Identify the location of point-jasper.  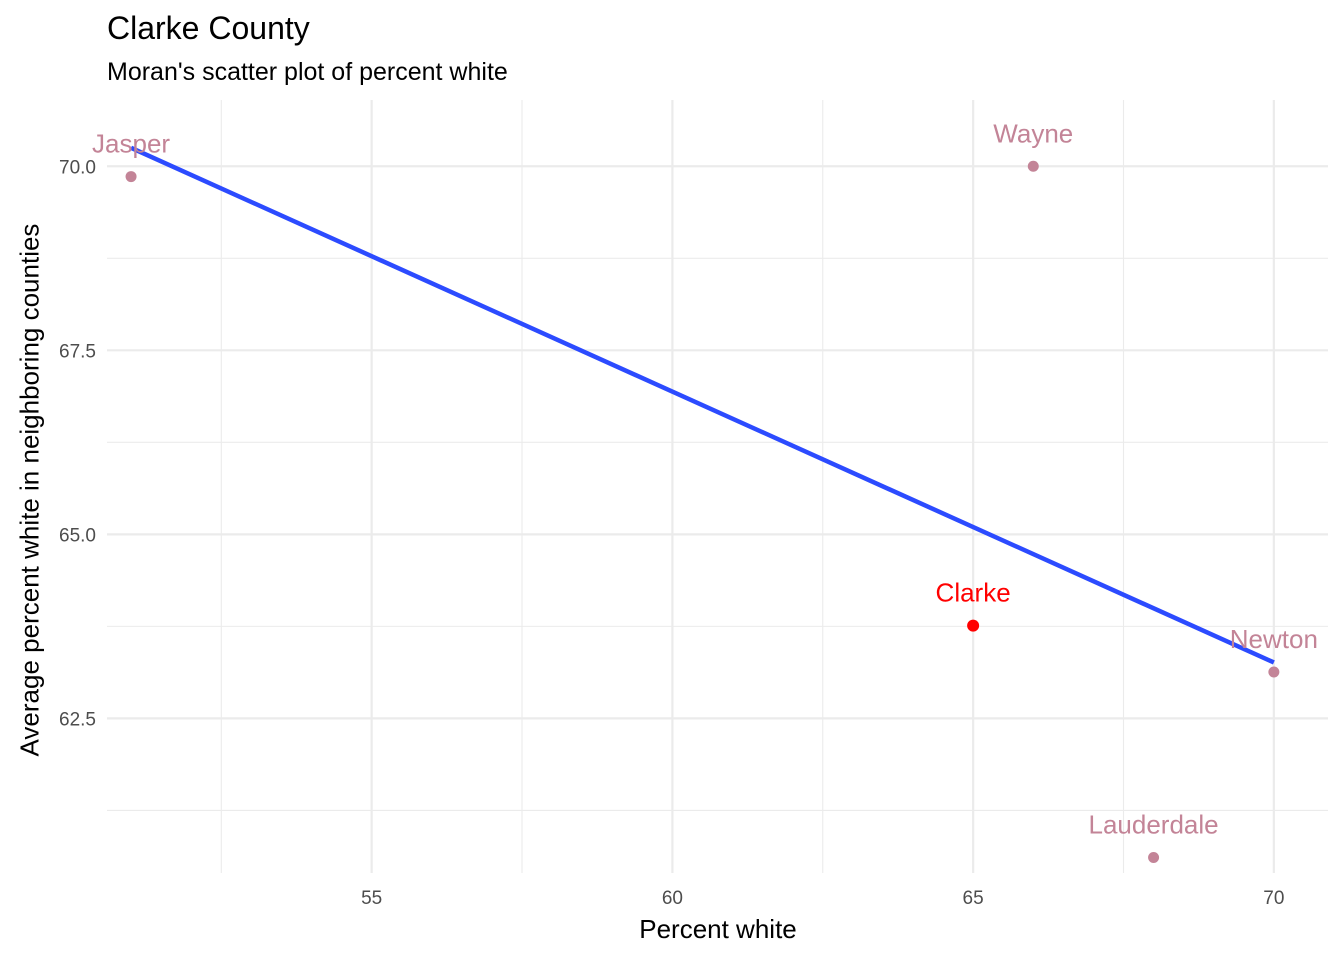
(131, 177).